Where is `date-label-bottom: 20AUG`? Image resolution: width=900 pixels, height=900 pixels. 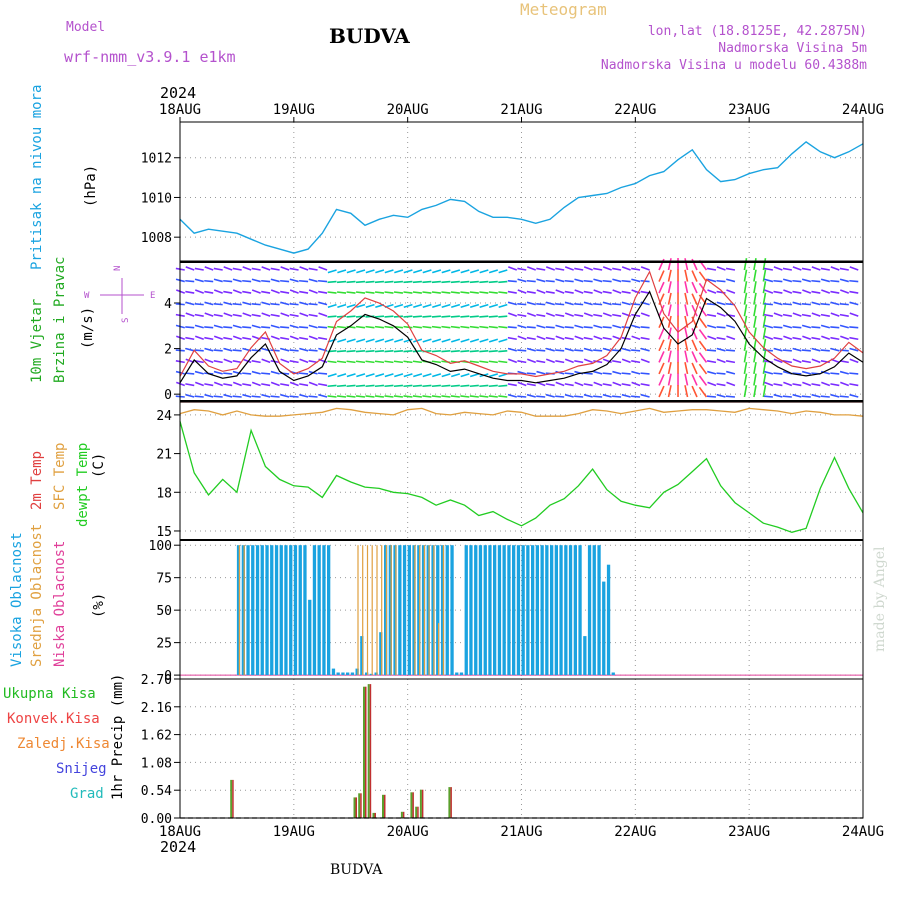 date-label-bottom: 20AUG is located at coordinates (408, 832).